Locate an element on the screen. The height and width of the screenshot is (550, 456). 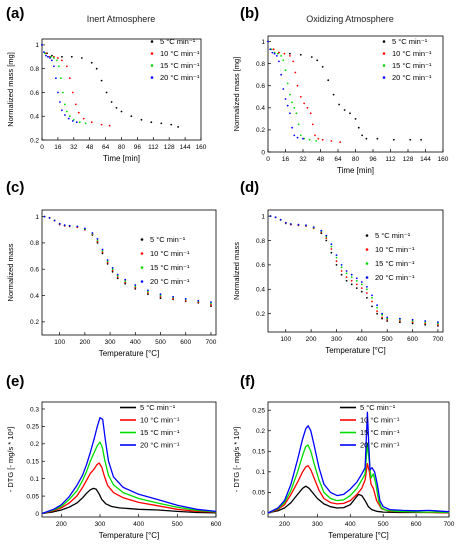
x-tick-label: 0 is located at coordinates (42, 147).